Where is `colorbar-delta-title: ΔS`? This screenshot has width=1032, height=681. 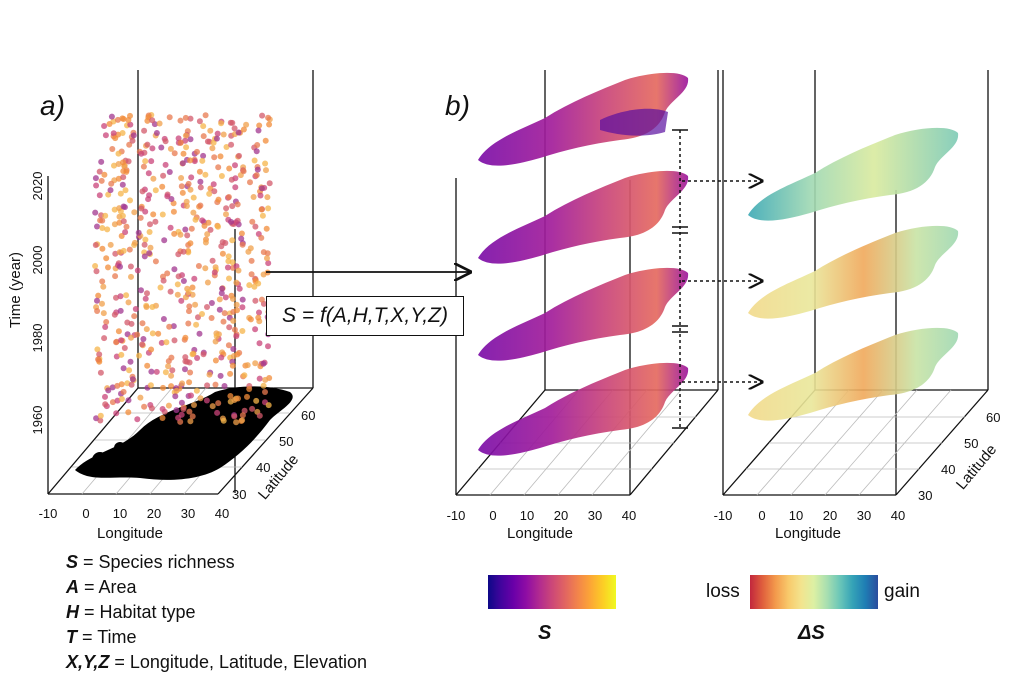
colorbar-delta-title: ΔS is located at coordinates (811, 633).